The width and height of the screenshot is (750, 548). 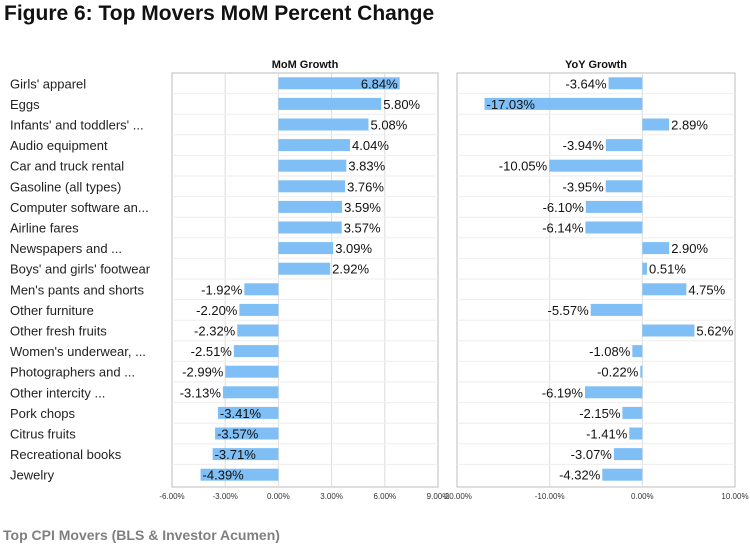 What do you see at coordinates (48, 83) in the screenshot?
I see `category-label: Girls' apparel` at bounding box center [48, 83].